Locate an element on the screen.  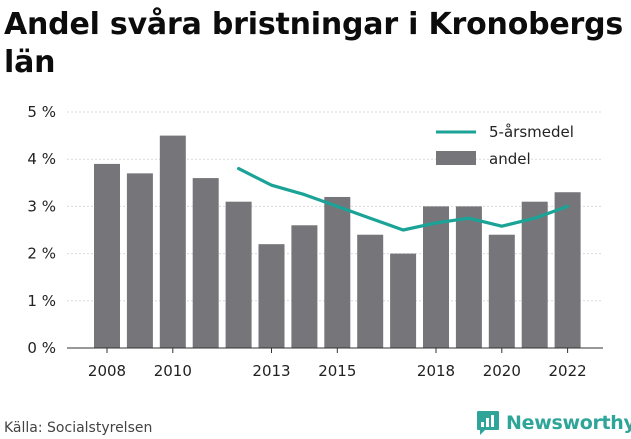
source-note: Källa: Socialstyrelsen is located at coordinates (78, 428).